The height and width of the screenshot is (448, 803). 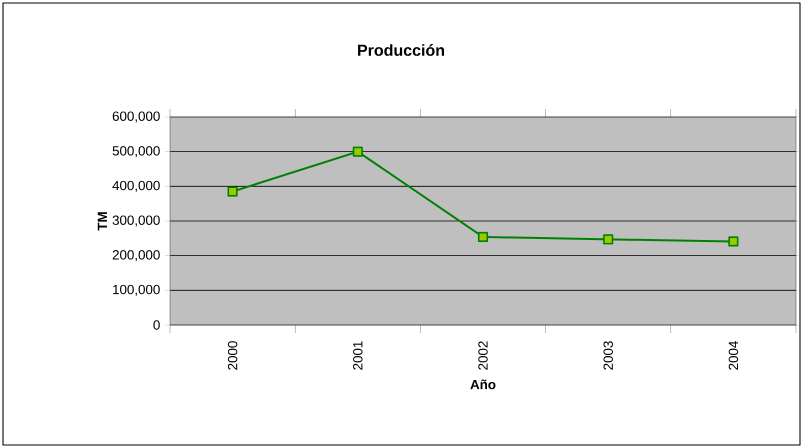 I want to click on x-tick-label: 2004, so click(x=733, y=355).